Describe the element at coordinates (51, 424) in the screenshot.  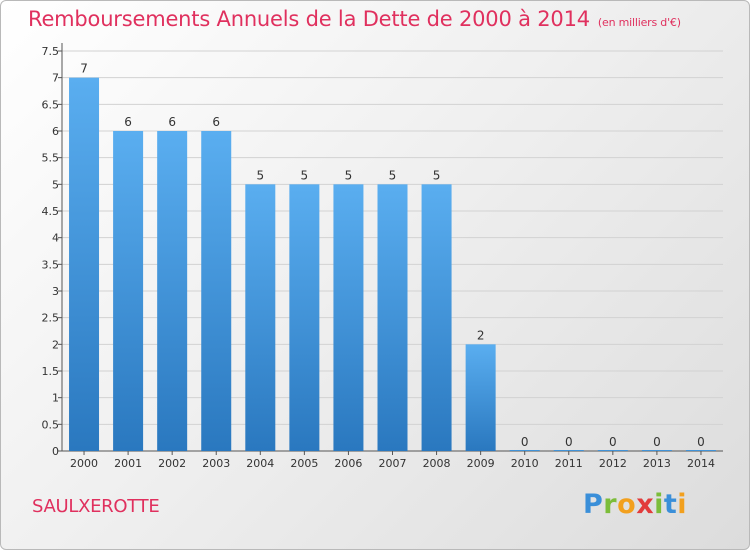
I see `y-tick-label: 0.5` at that location.